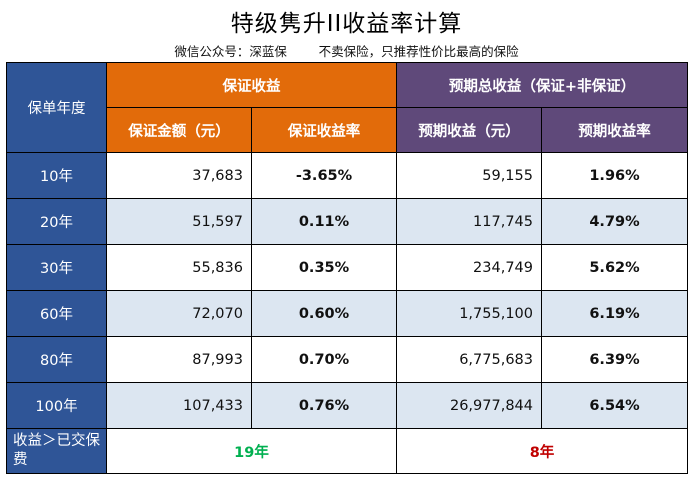  I want to click on year-header: 保单年度, so click(56, 107).